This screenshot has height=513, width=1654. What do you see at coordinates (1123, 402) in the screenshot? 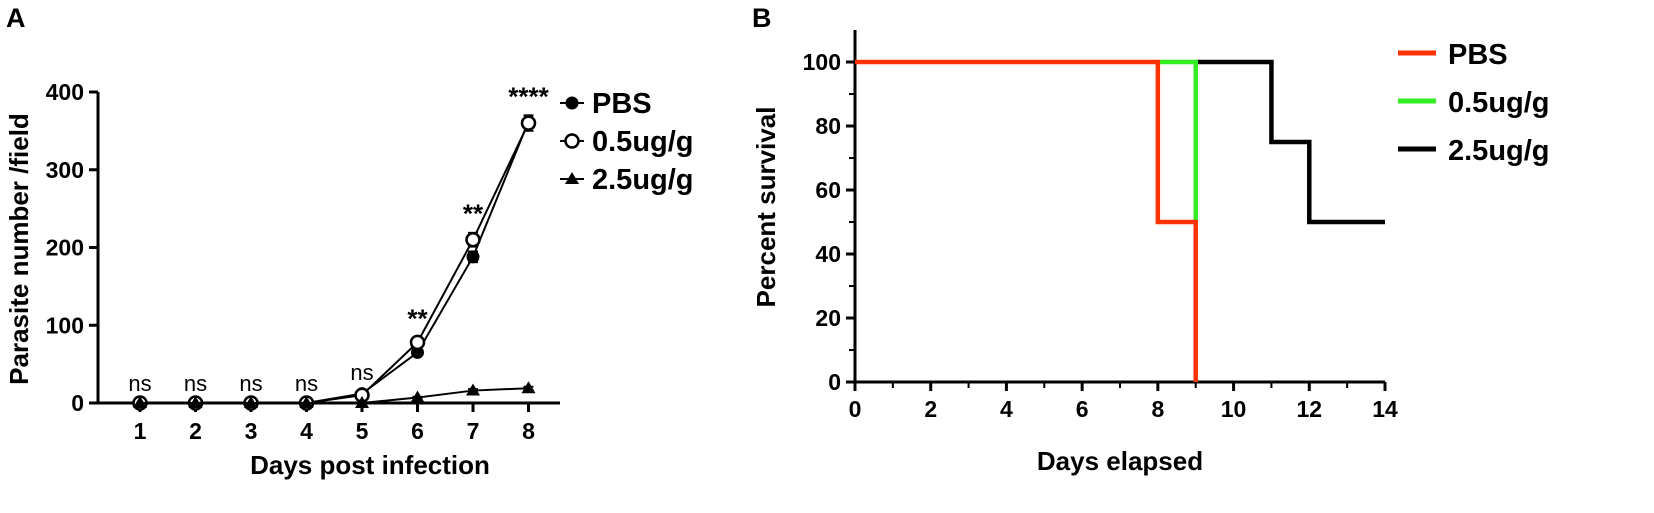
I see `panel-b-x-ticks: 0 2 4 6 8 10 12 14` at bounding box center [1123, 402].